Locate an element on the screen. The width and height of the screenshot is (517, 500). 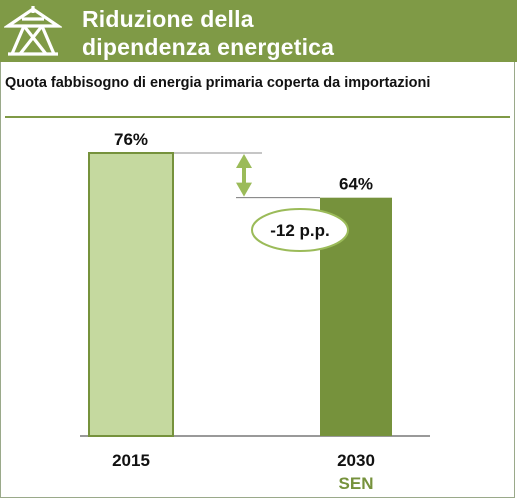
value-label-2015: 76% is located at coordinates (131, 139).